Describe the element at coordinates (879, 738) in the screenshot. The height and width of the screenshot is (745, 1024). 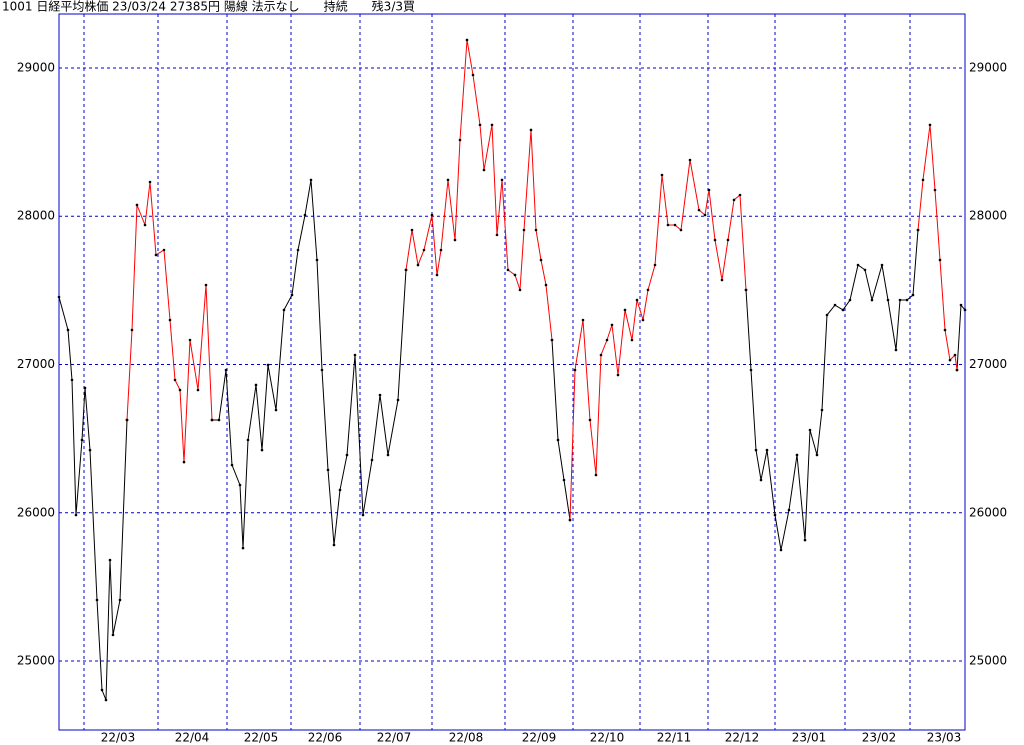
I see `x-tick-label: 23/02` at that location.